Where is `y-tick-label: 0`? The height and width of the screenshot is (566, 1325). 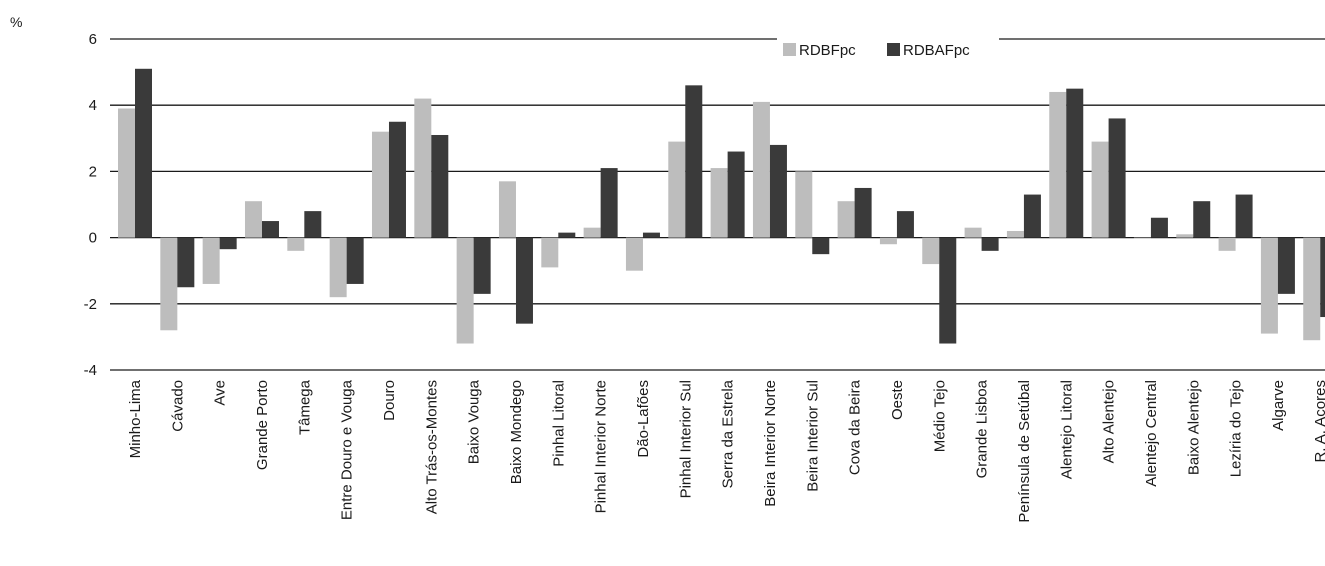 y-tick-label: 0 is located at coordinates (93, 238).